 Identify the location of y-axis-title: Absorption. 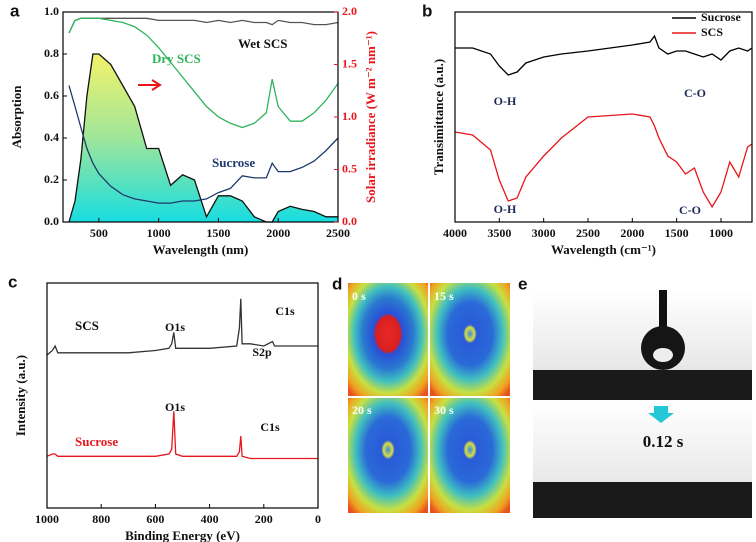
(16, 117).